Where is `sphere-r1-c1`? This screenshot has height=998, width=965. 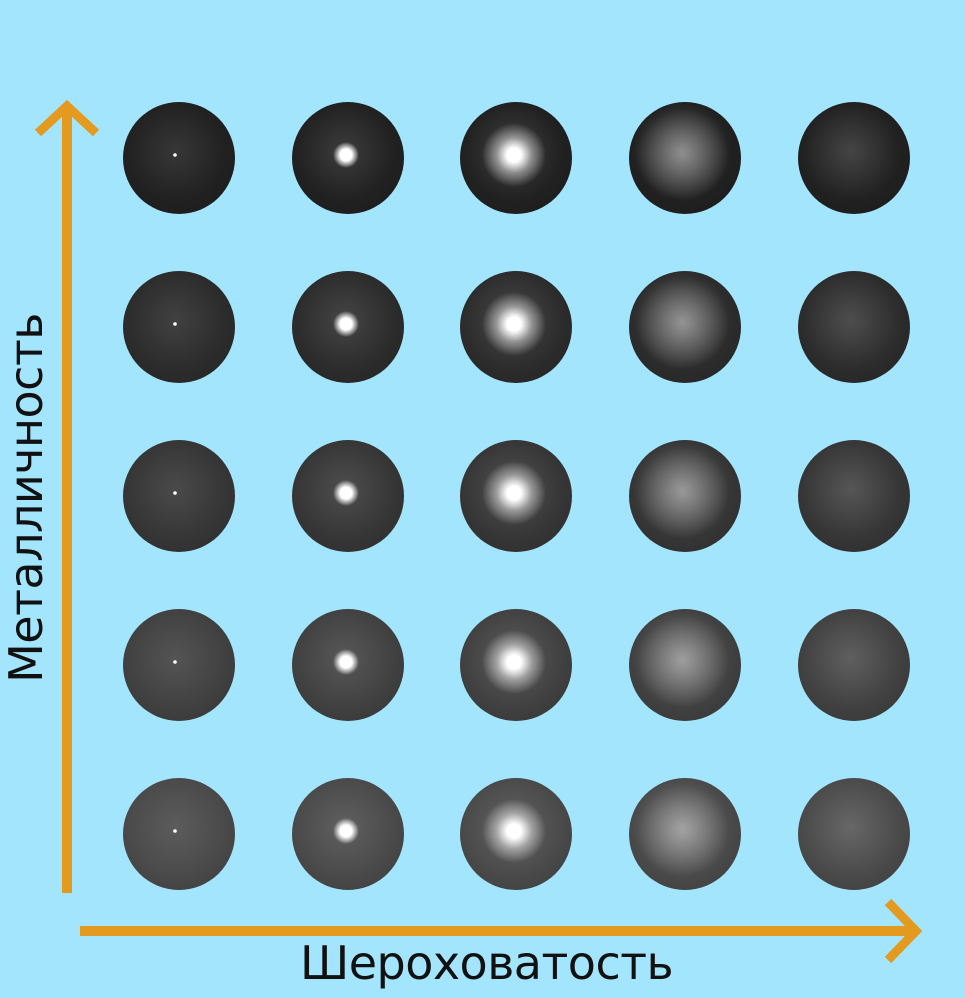 sphere-r1-c1 is located at coordinates (179, 158).